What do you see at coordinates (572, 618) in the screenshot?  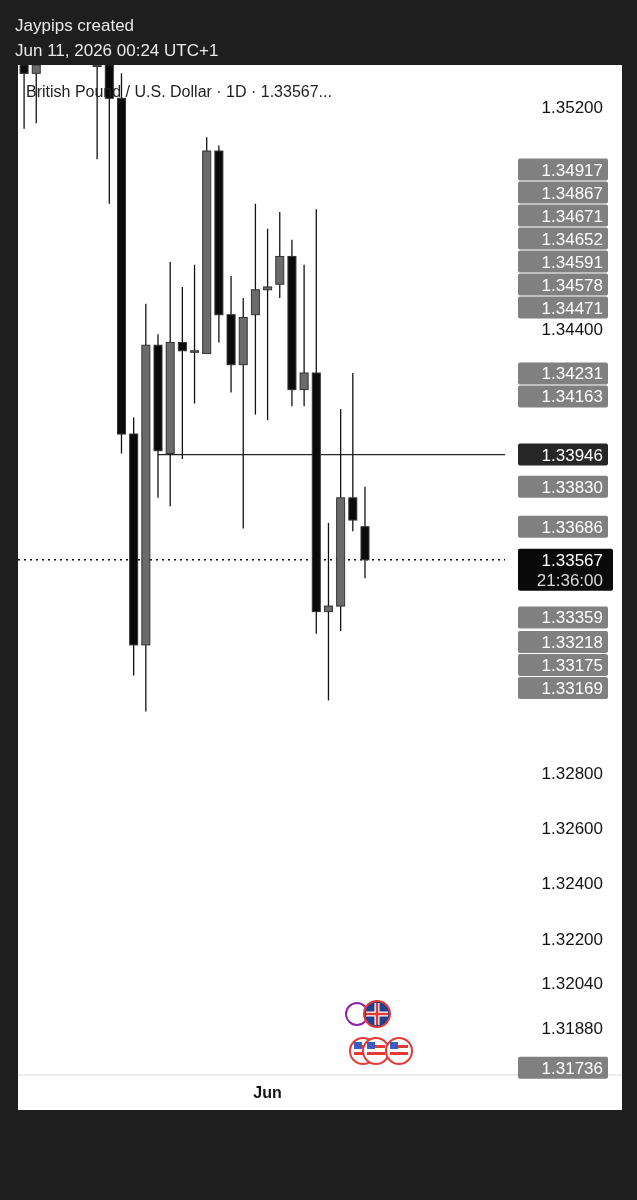 I see `text: 1.33359` at bounding box center [572, 618].